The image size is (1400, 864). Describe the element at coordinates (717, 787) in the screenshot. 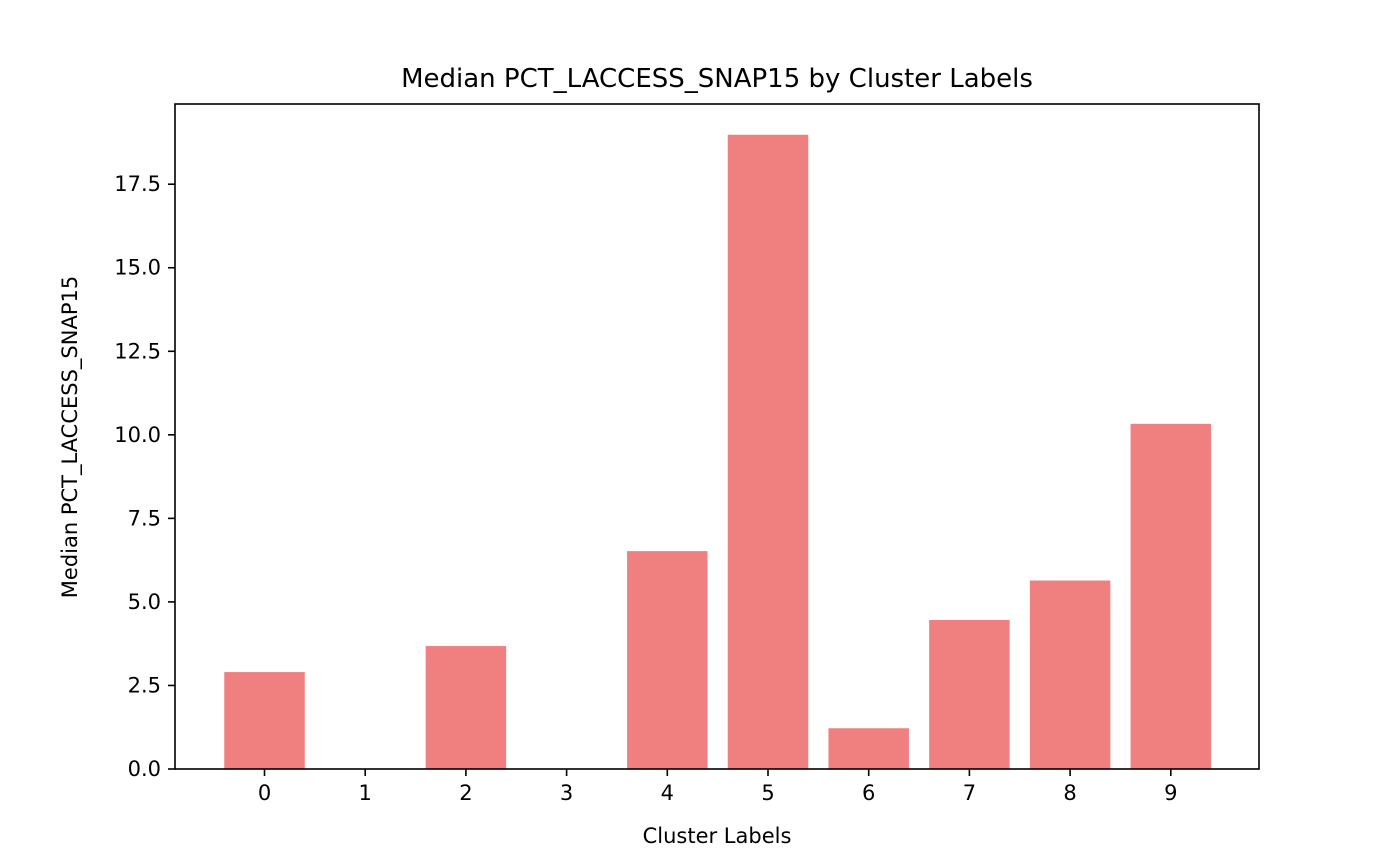

I see `x-axis-ticks: 0 1 2 3 4 5 6 7 8 9` at that location.